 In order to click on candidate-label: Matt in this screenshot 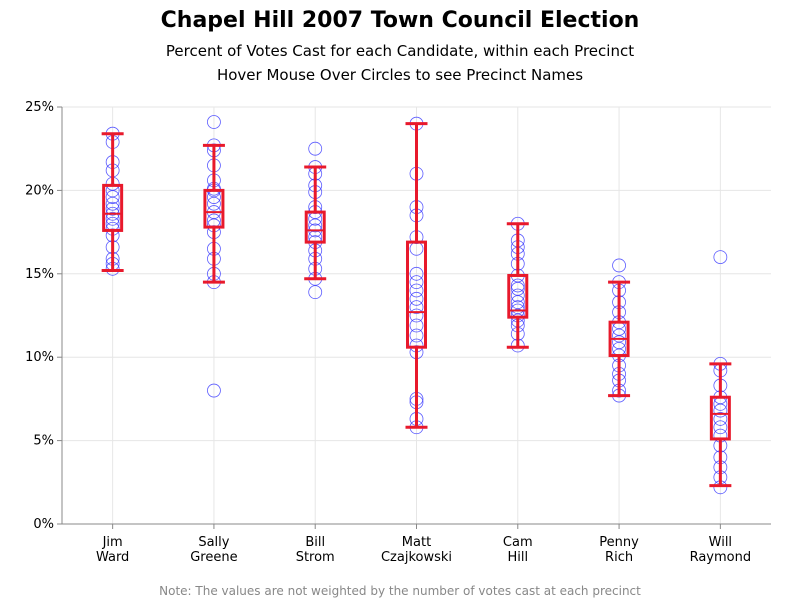, I will do `click(416, 542)`.